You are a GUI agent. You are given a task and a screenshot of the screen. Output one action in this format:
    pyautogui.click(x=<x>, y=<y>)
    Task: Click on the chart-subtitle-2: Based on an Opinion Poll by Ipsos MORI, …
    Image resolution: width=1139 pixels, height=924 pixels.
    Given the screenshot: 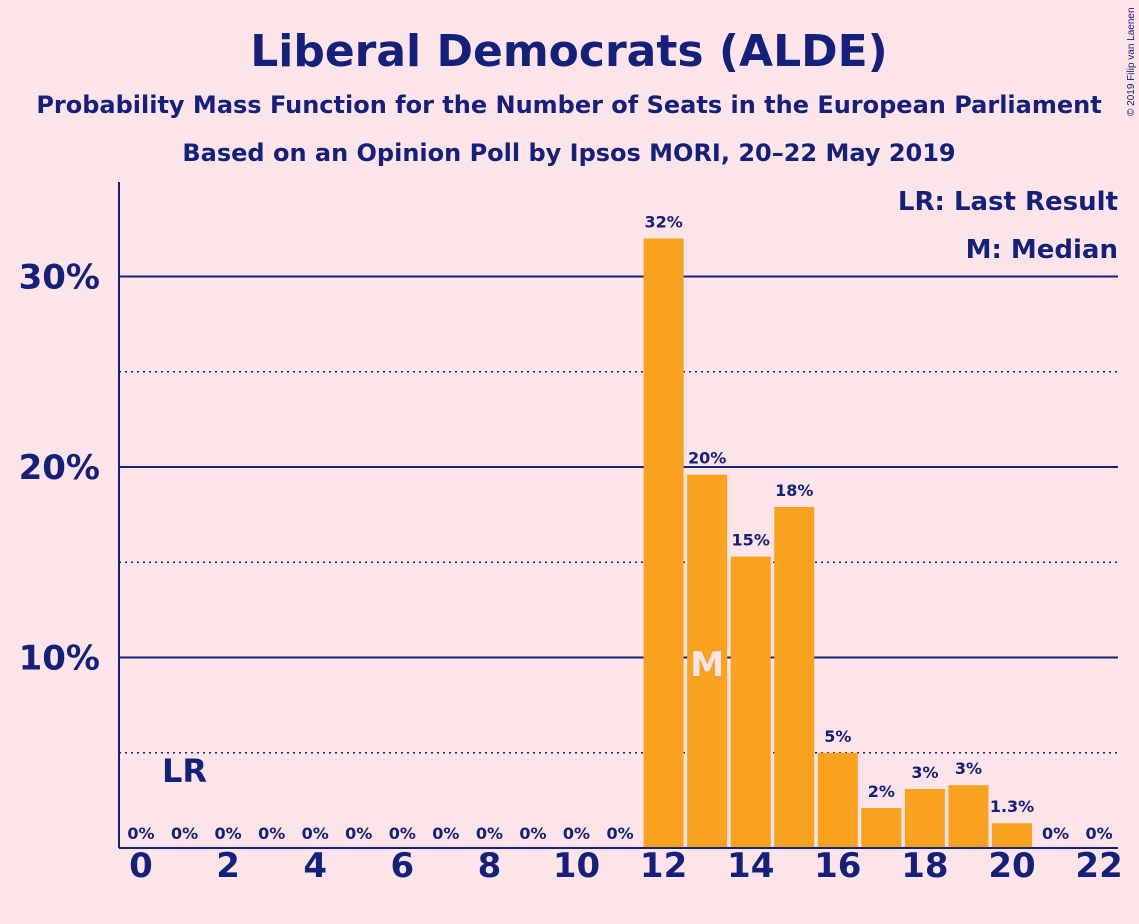 What is the action you would take?
    pyautogui.click(x=568, y=153)
    